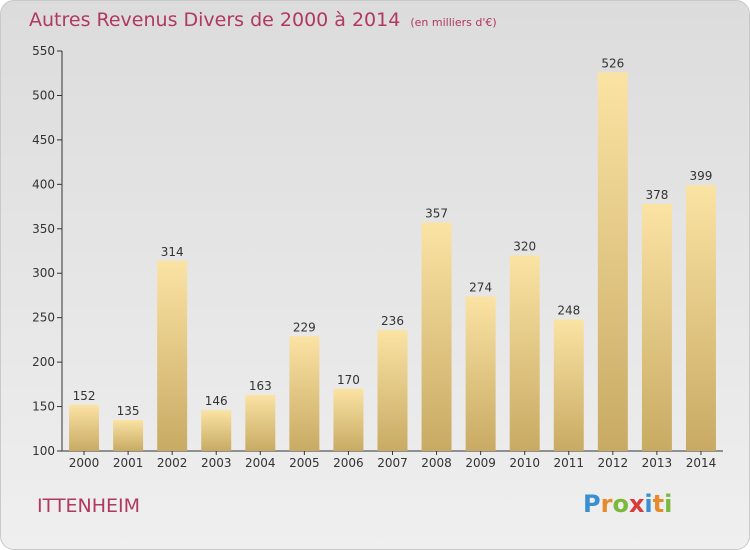 This screenshot has height=550, width=750. What do you see at coordinates (656, 327) in the screenshot?
I see `bar-2013` at bounding box center [656, 327].